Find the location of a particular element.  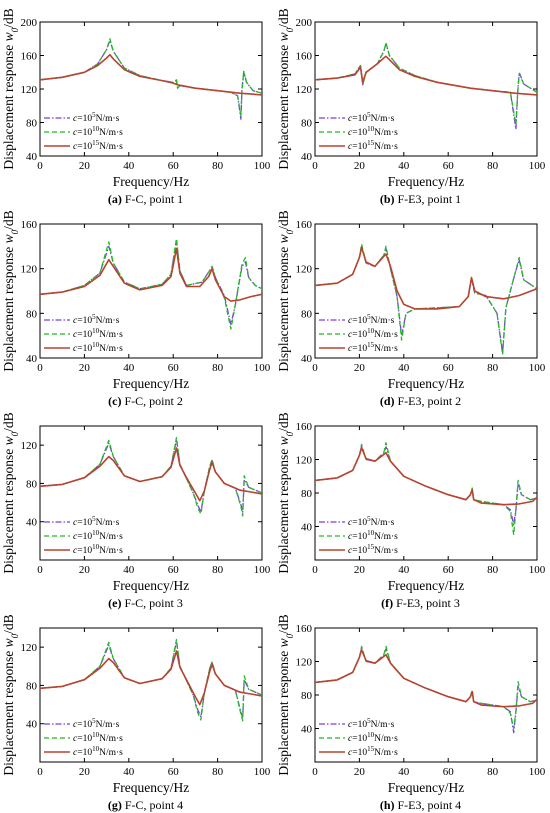

caption-text: F-E3, point 1 is located at coordinates (429, 199).